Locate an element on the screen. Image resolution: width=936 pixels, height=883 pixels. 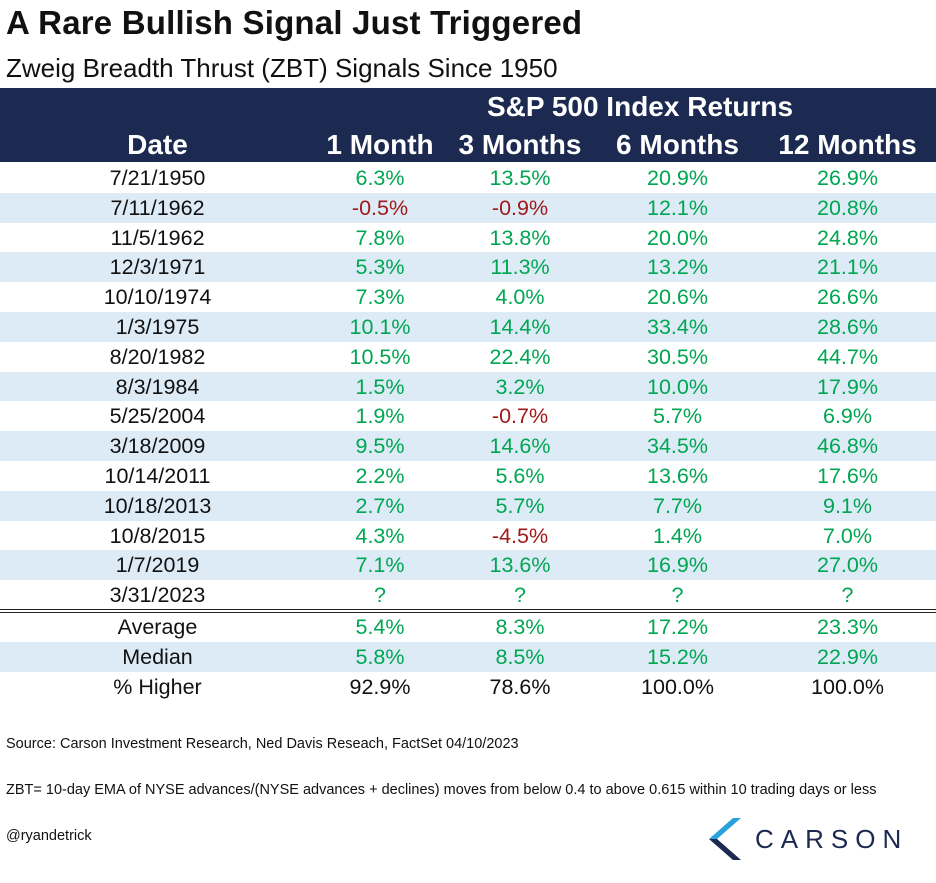
table-value-cell: -0.9% is located at coordinates (520, 207).